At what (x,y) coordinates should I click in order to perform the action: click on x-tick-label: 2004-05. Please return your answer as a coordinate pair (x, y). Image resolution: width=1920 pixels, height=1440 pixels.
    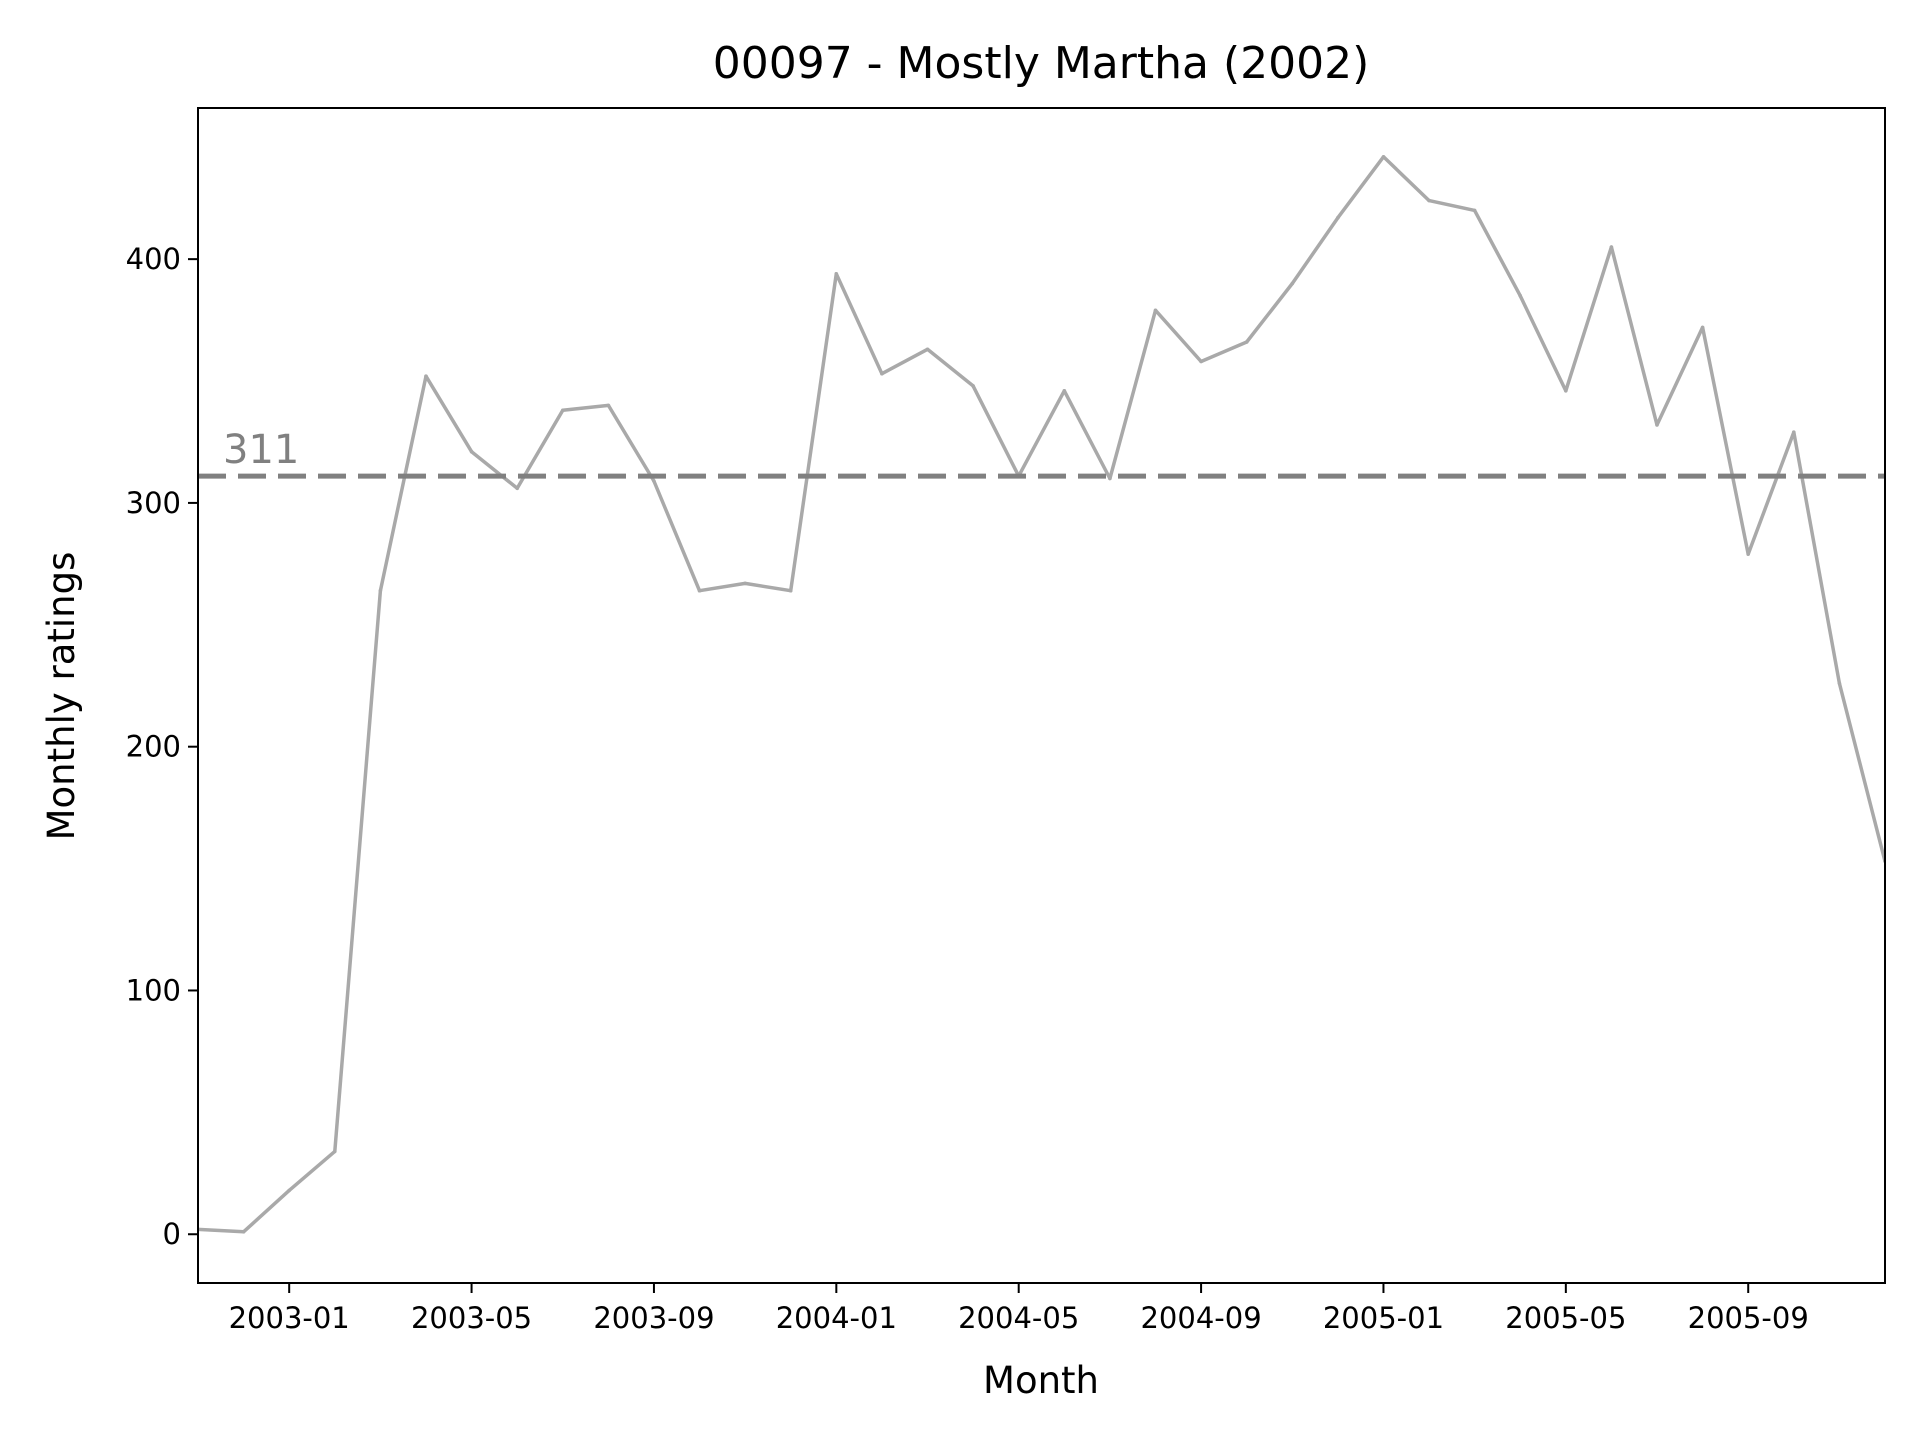
    Looking at the image, I should click on (1018, 1318).